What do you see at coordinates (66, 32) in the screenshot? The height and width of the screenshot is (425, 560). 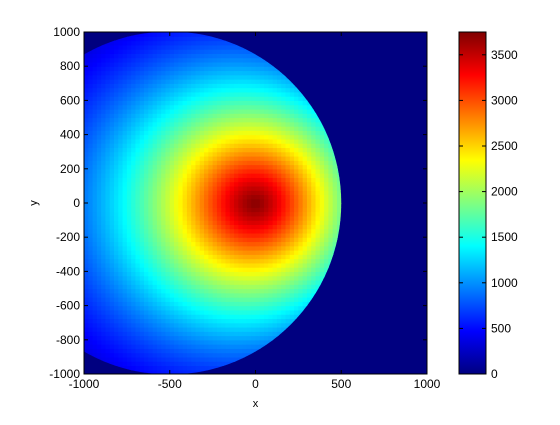 I see `y-tick-label: 1000` at bounding box center [66, 32].